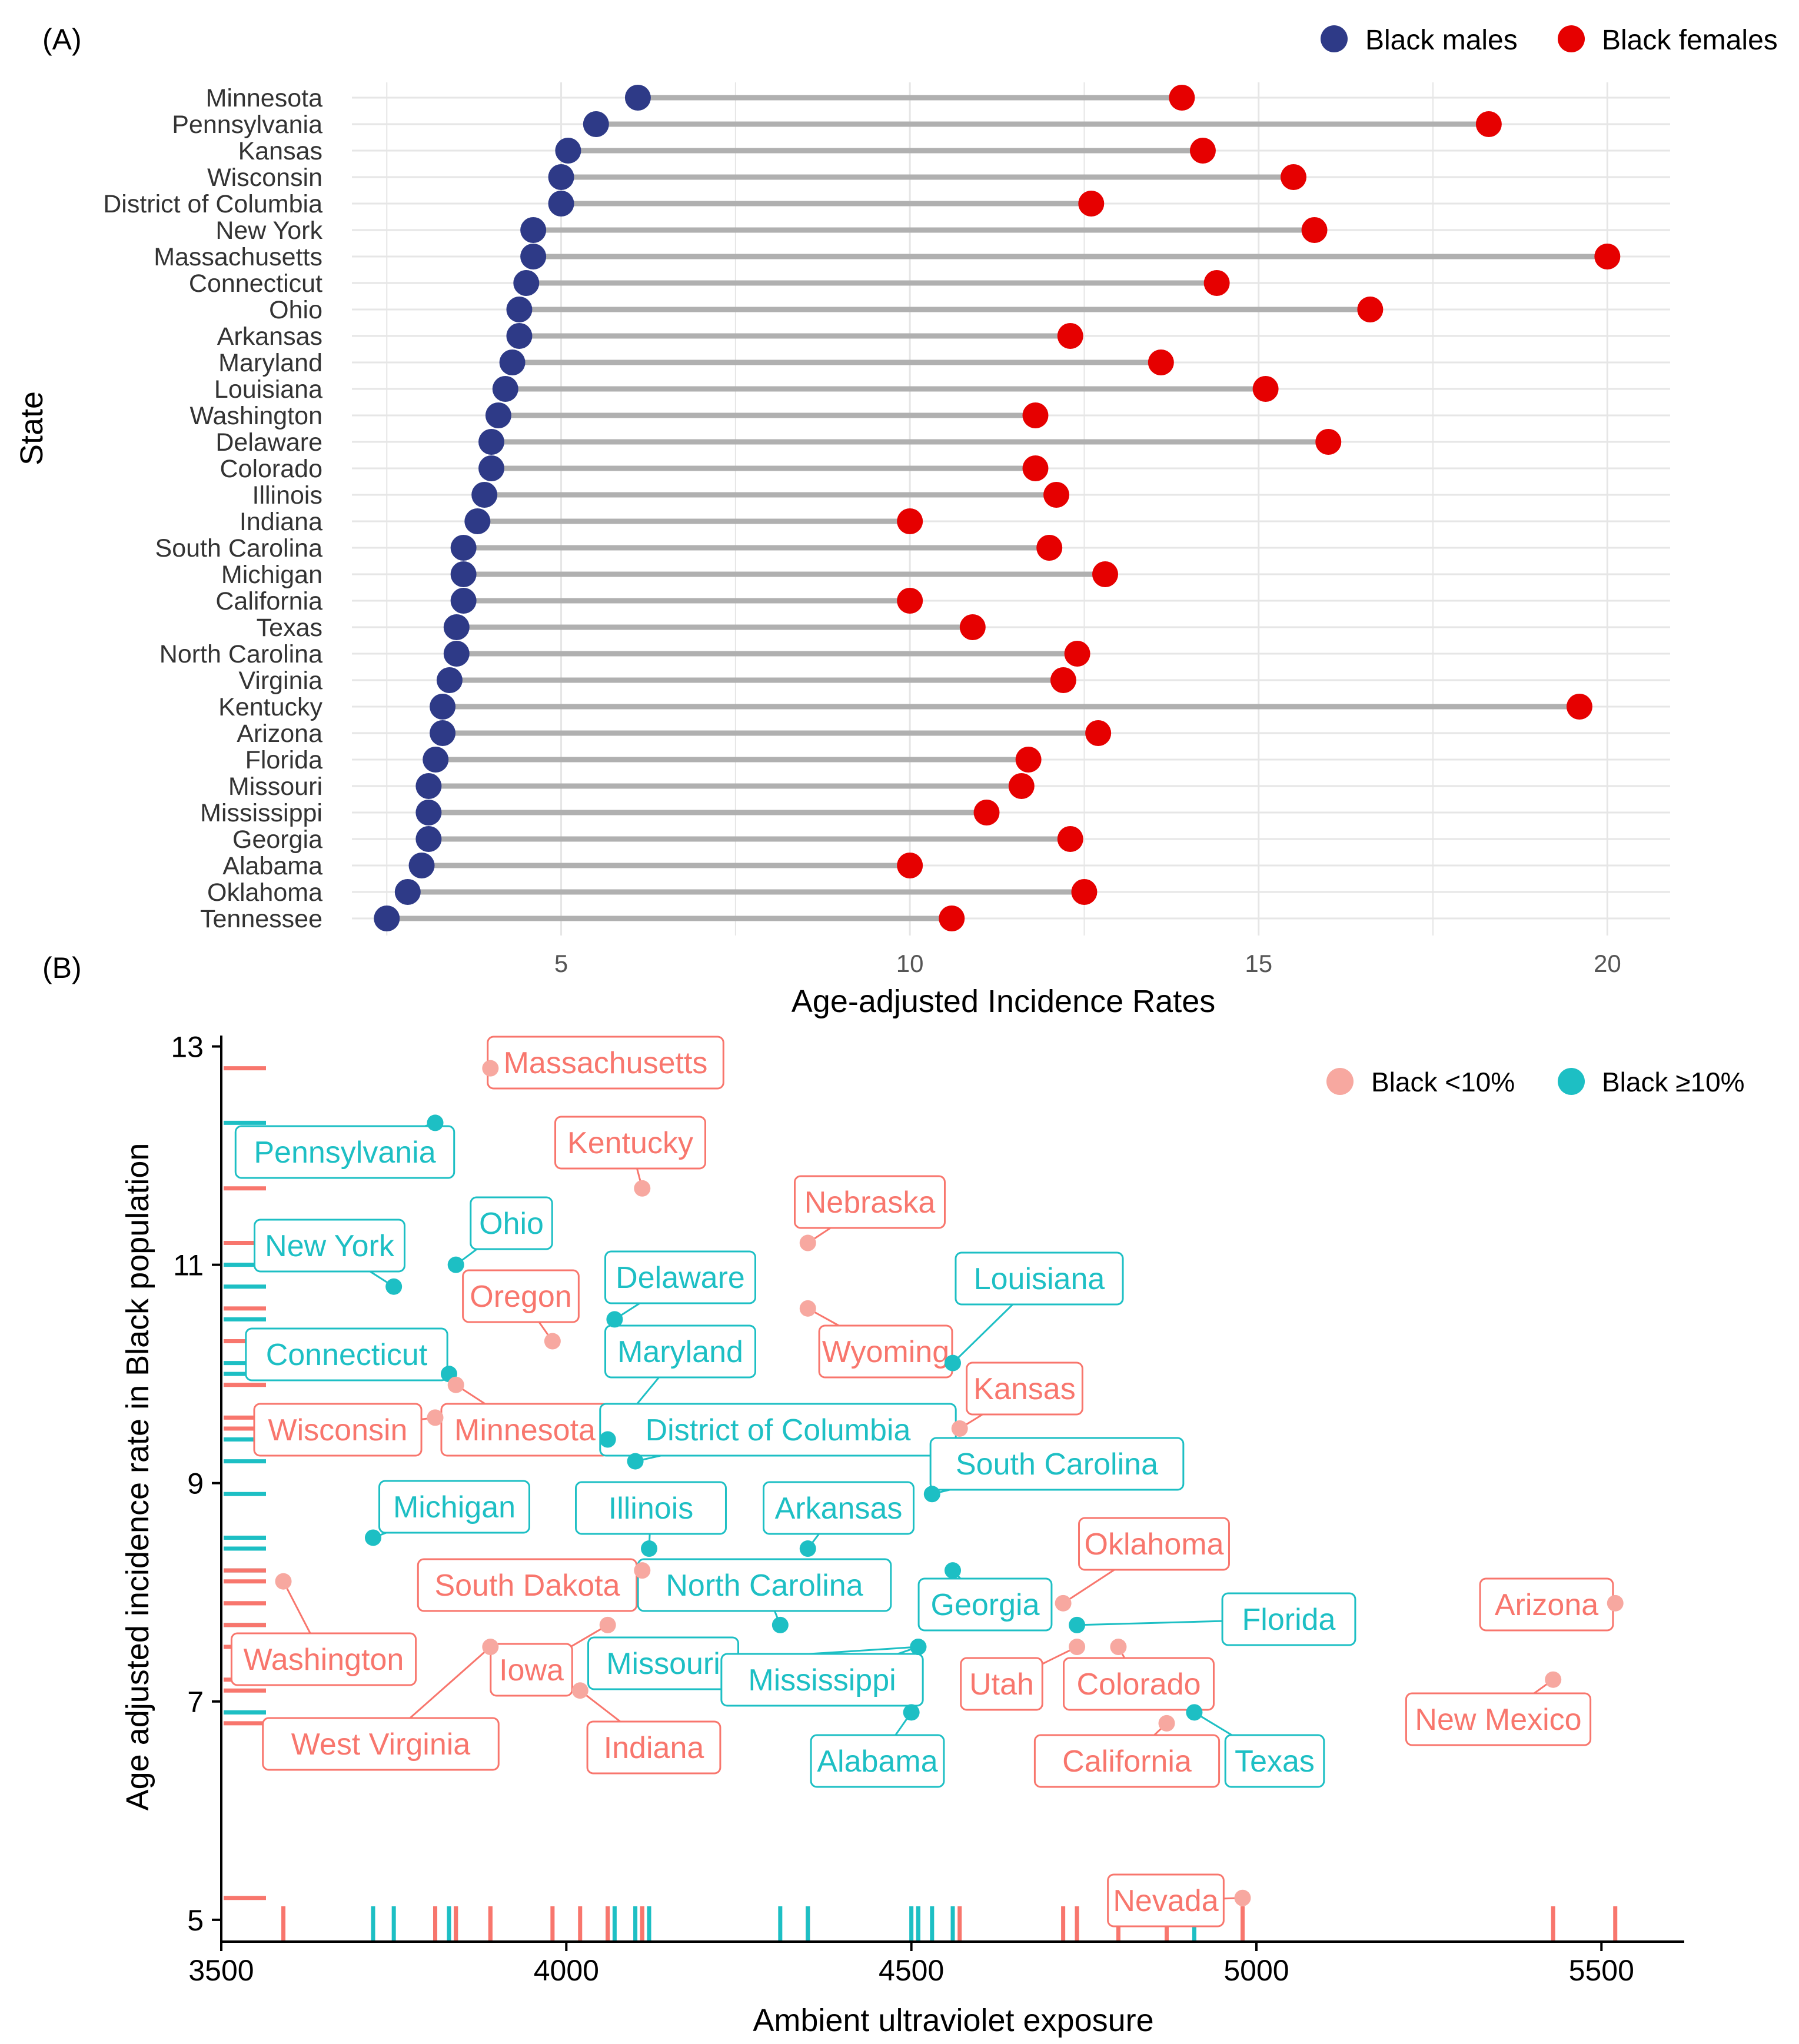 The image size is (1799, 2044). I want to click on panel-a-ylabel: State, so click(31, 428).